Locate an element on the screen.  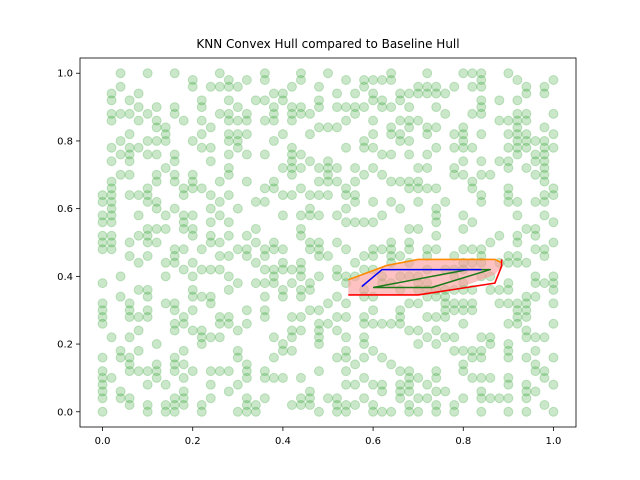
x-tick-label: 0.6 is located at coordinates (373, 441).